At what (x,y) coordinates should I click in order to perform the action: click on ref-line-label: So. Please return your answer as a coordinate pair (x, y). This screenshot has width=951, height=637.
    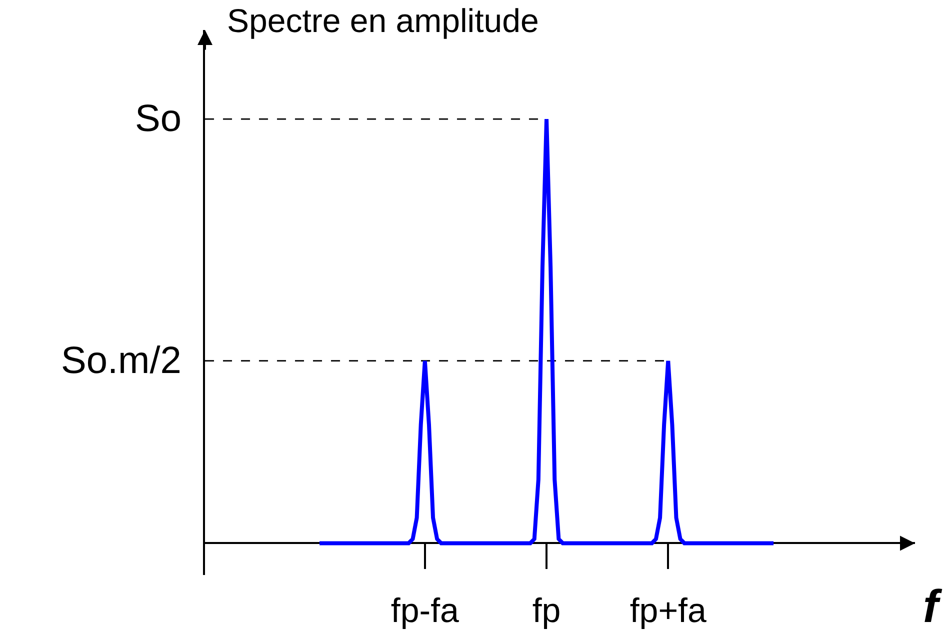
    Looking at the image, I should click on (158, 119).